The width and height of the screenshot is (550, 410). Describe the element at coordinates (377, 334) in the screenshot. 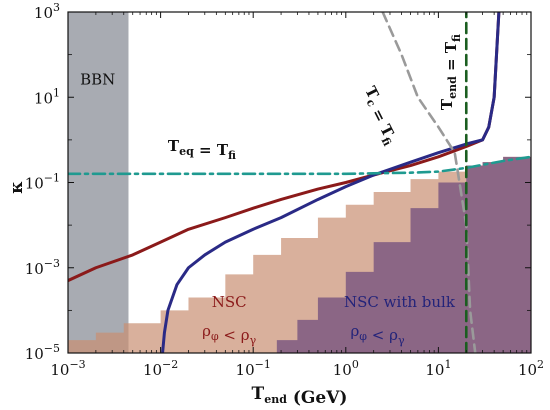

I see `nsc-bulk-condition-label: ρφ < ργ` at that location.